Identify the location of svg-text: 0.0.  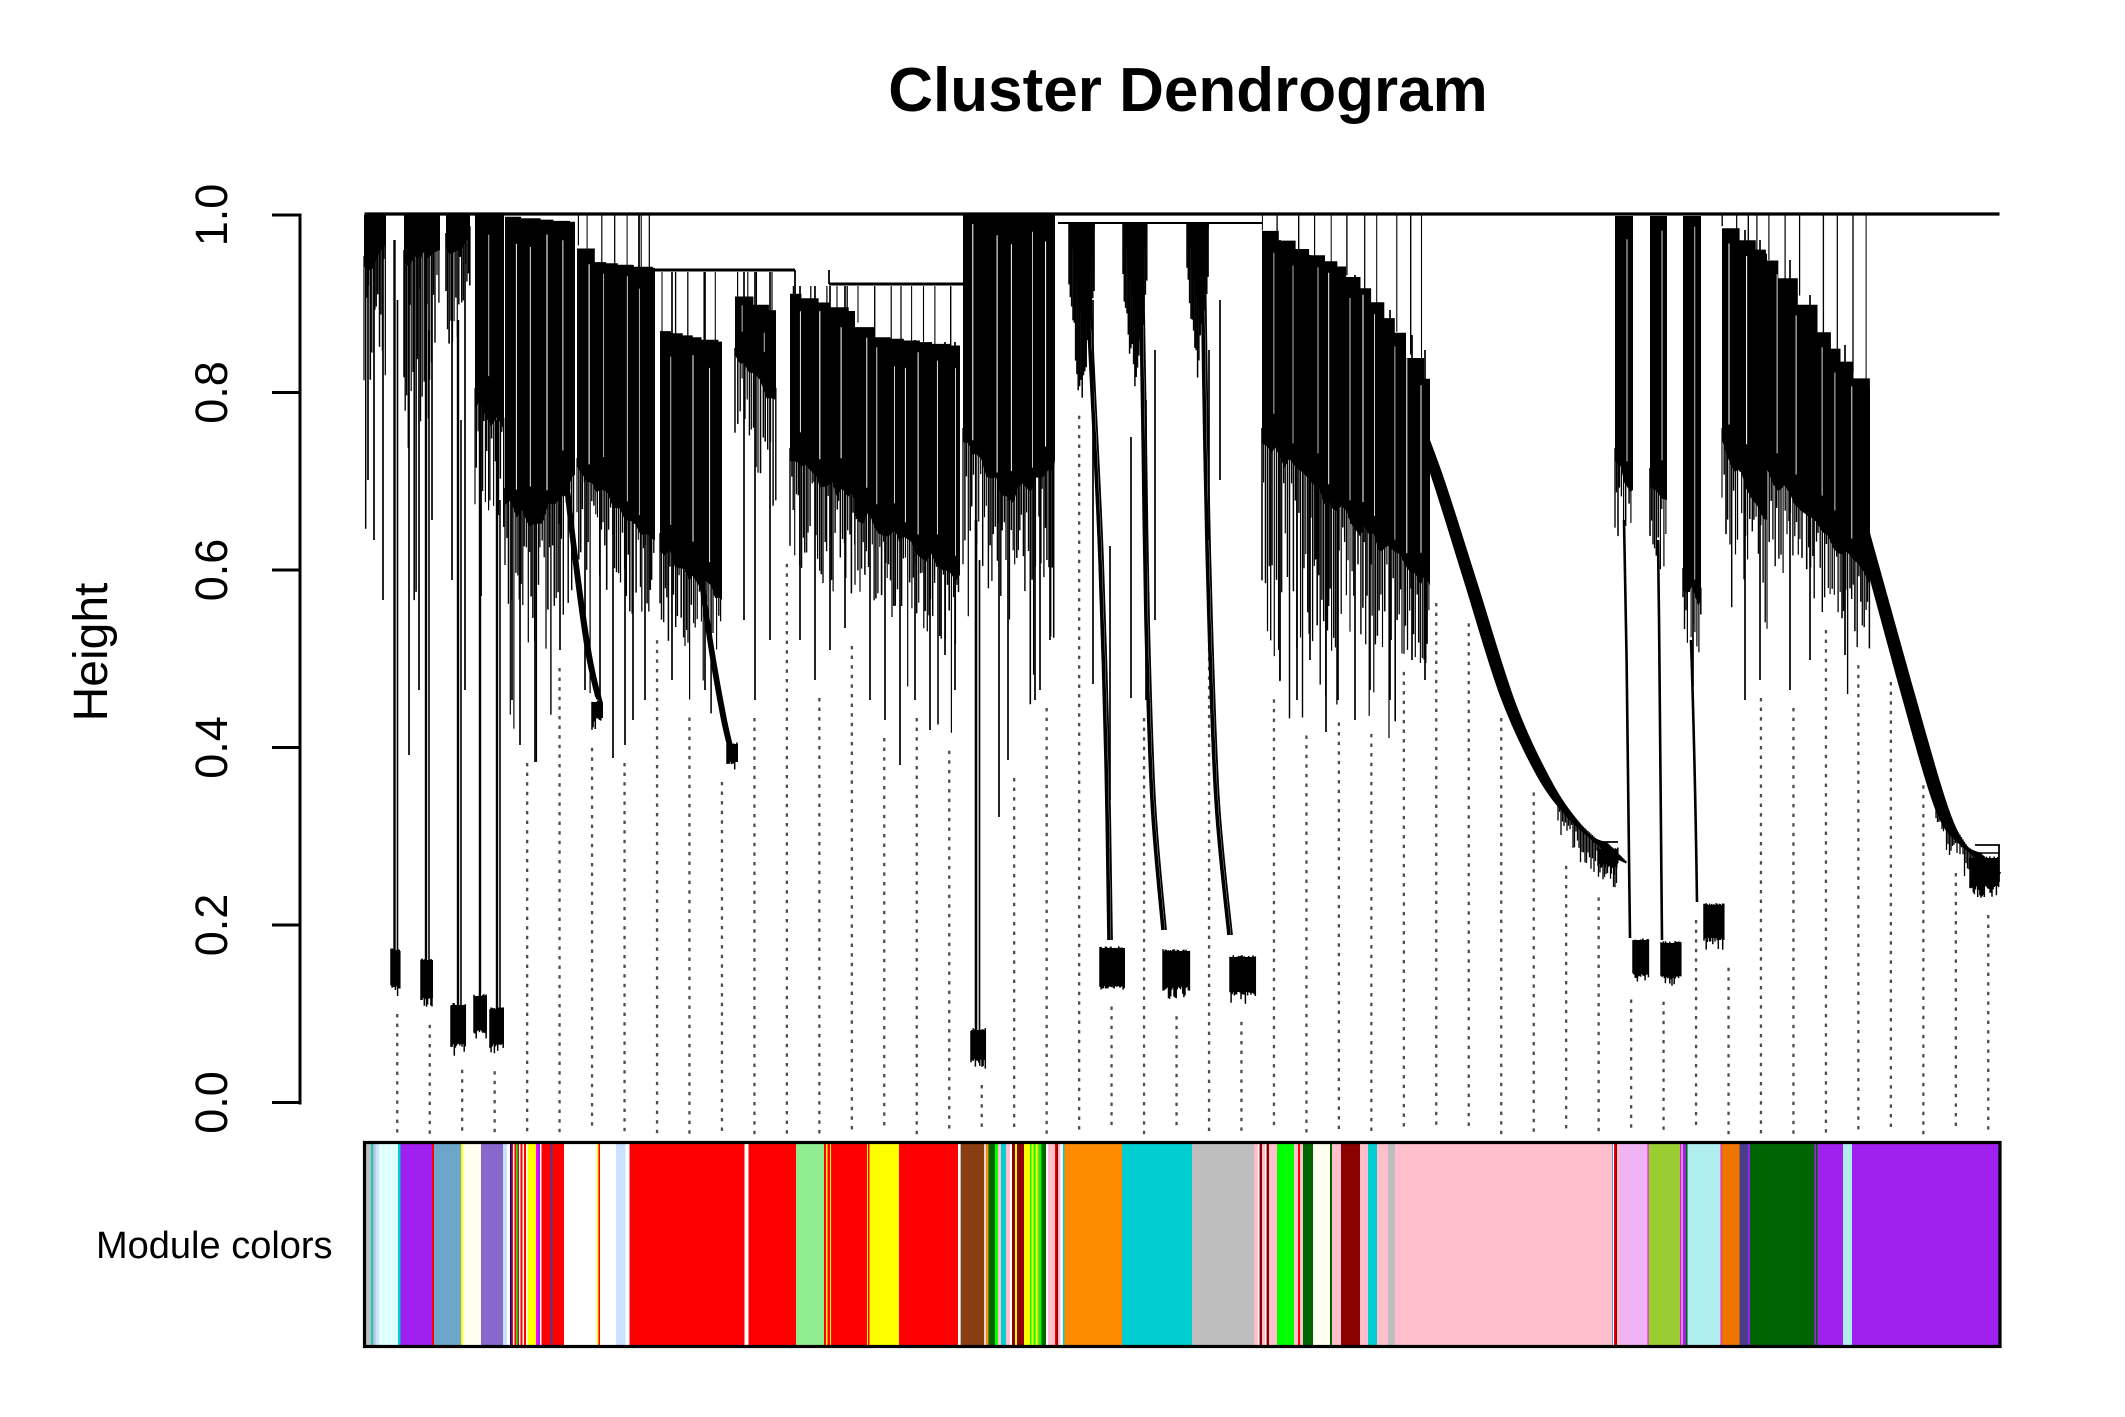
(211, 1102).